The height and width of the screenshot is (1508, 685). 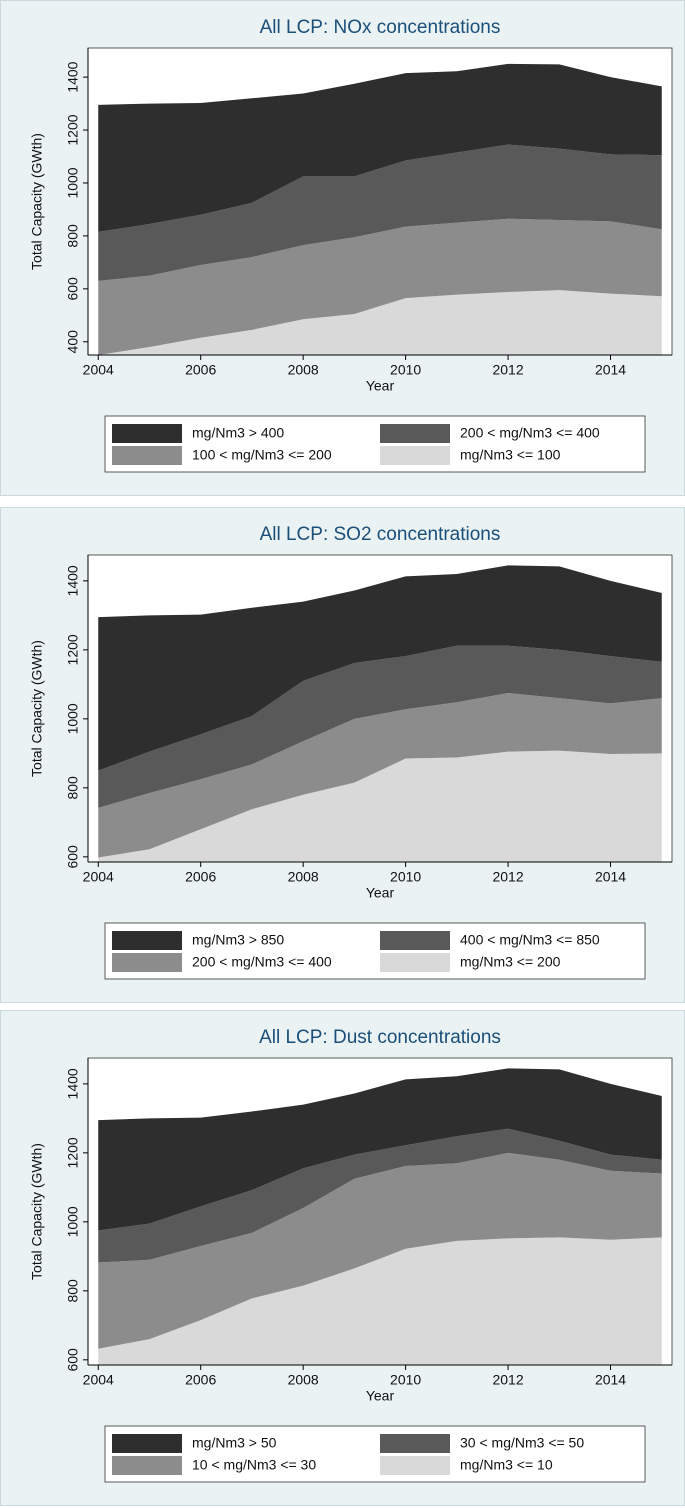 I want to click on legend-label: mg/Nm3 > 50, so click(x=234, y=1443).